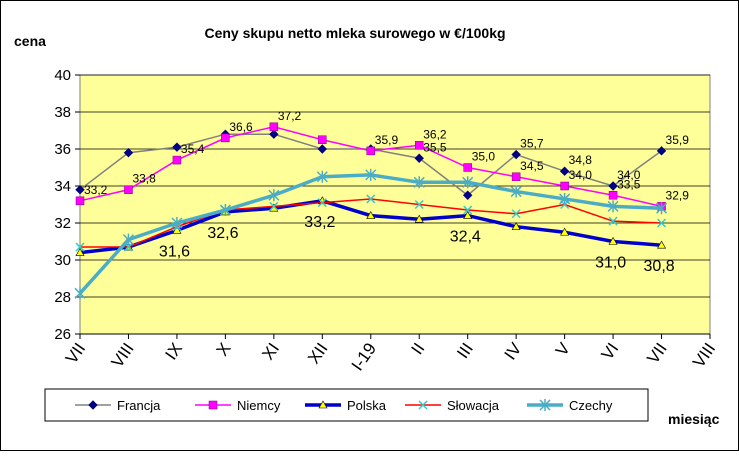 This screenshot has height=456, width=739. I want to click on data-label: 34,5, so click(532, 166).